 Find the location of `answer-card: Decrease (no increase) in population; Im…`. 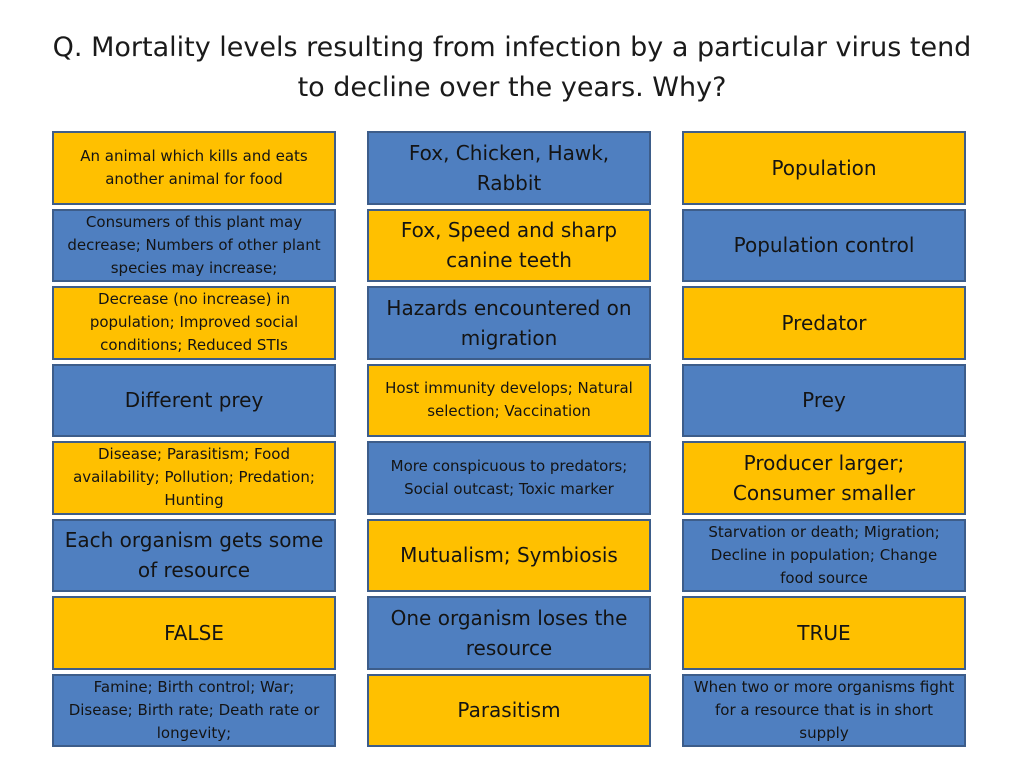

answer-card: Decrease (no increase) in population; Im… is located at coordinates (194, 323).